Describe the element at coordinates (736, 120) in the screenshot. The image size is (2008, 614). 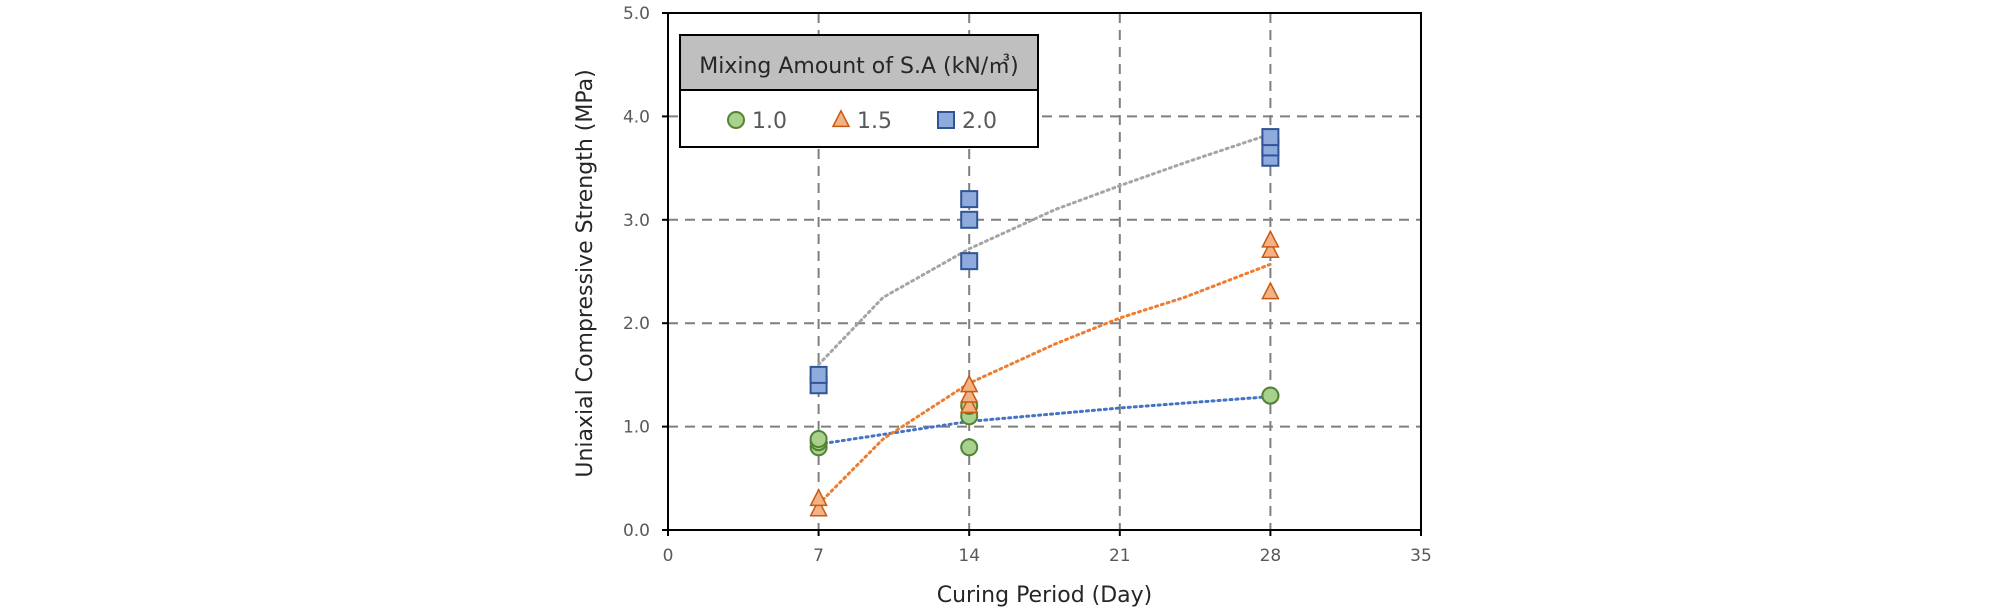
I see `legend-marker-1.0` at that location.